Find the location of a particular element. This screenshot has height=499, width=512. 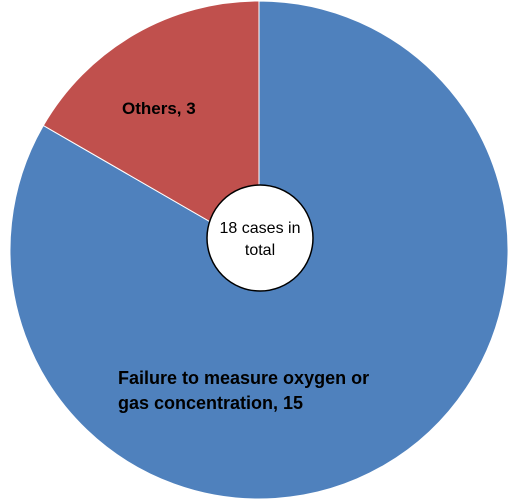

center-annotation: 18 cases in total is located at coordinates (260, 239).